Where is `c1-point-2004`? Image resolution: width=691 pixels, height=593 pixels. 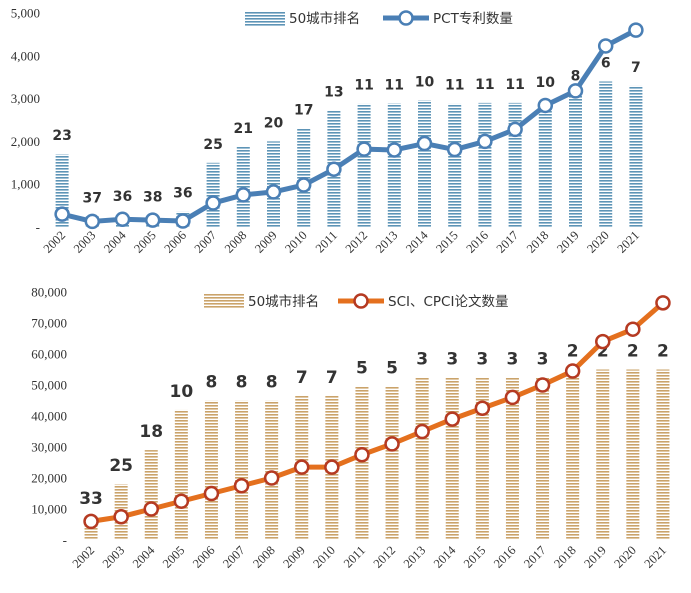
c1-point-2004 is located at coordinates (122, 219).